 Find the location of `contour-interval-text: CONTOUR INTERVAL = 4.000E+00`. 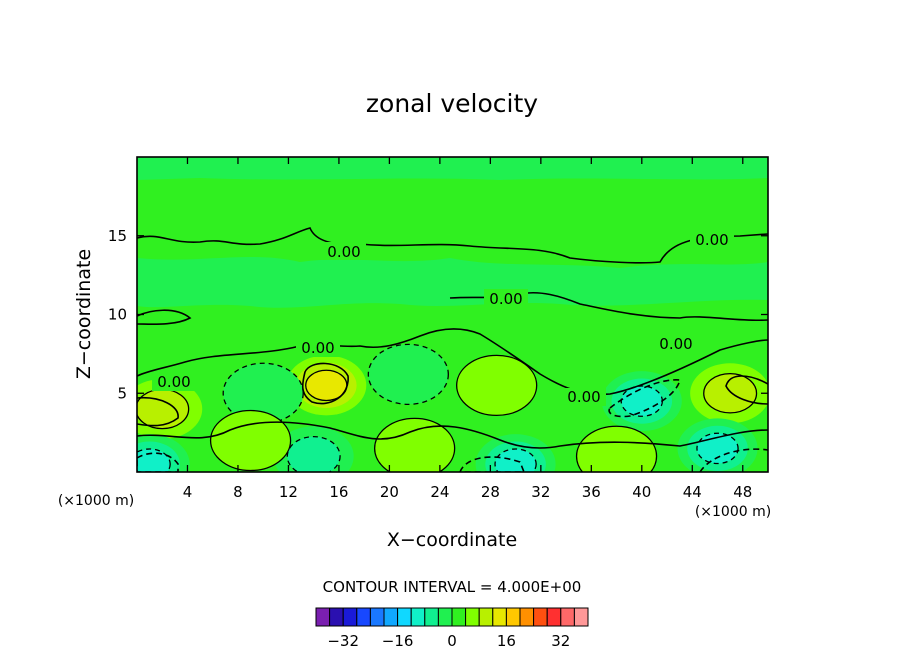

contour-interval-text: CONTOUR INTERVAL = 4.000E+00 is located at coordinates (452, 587).